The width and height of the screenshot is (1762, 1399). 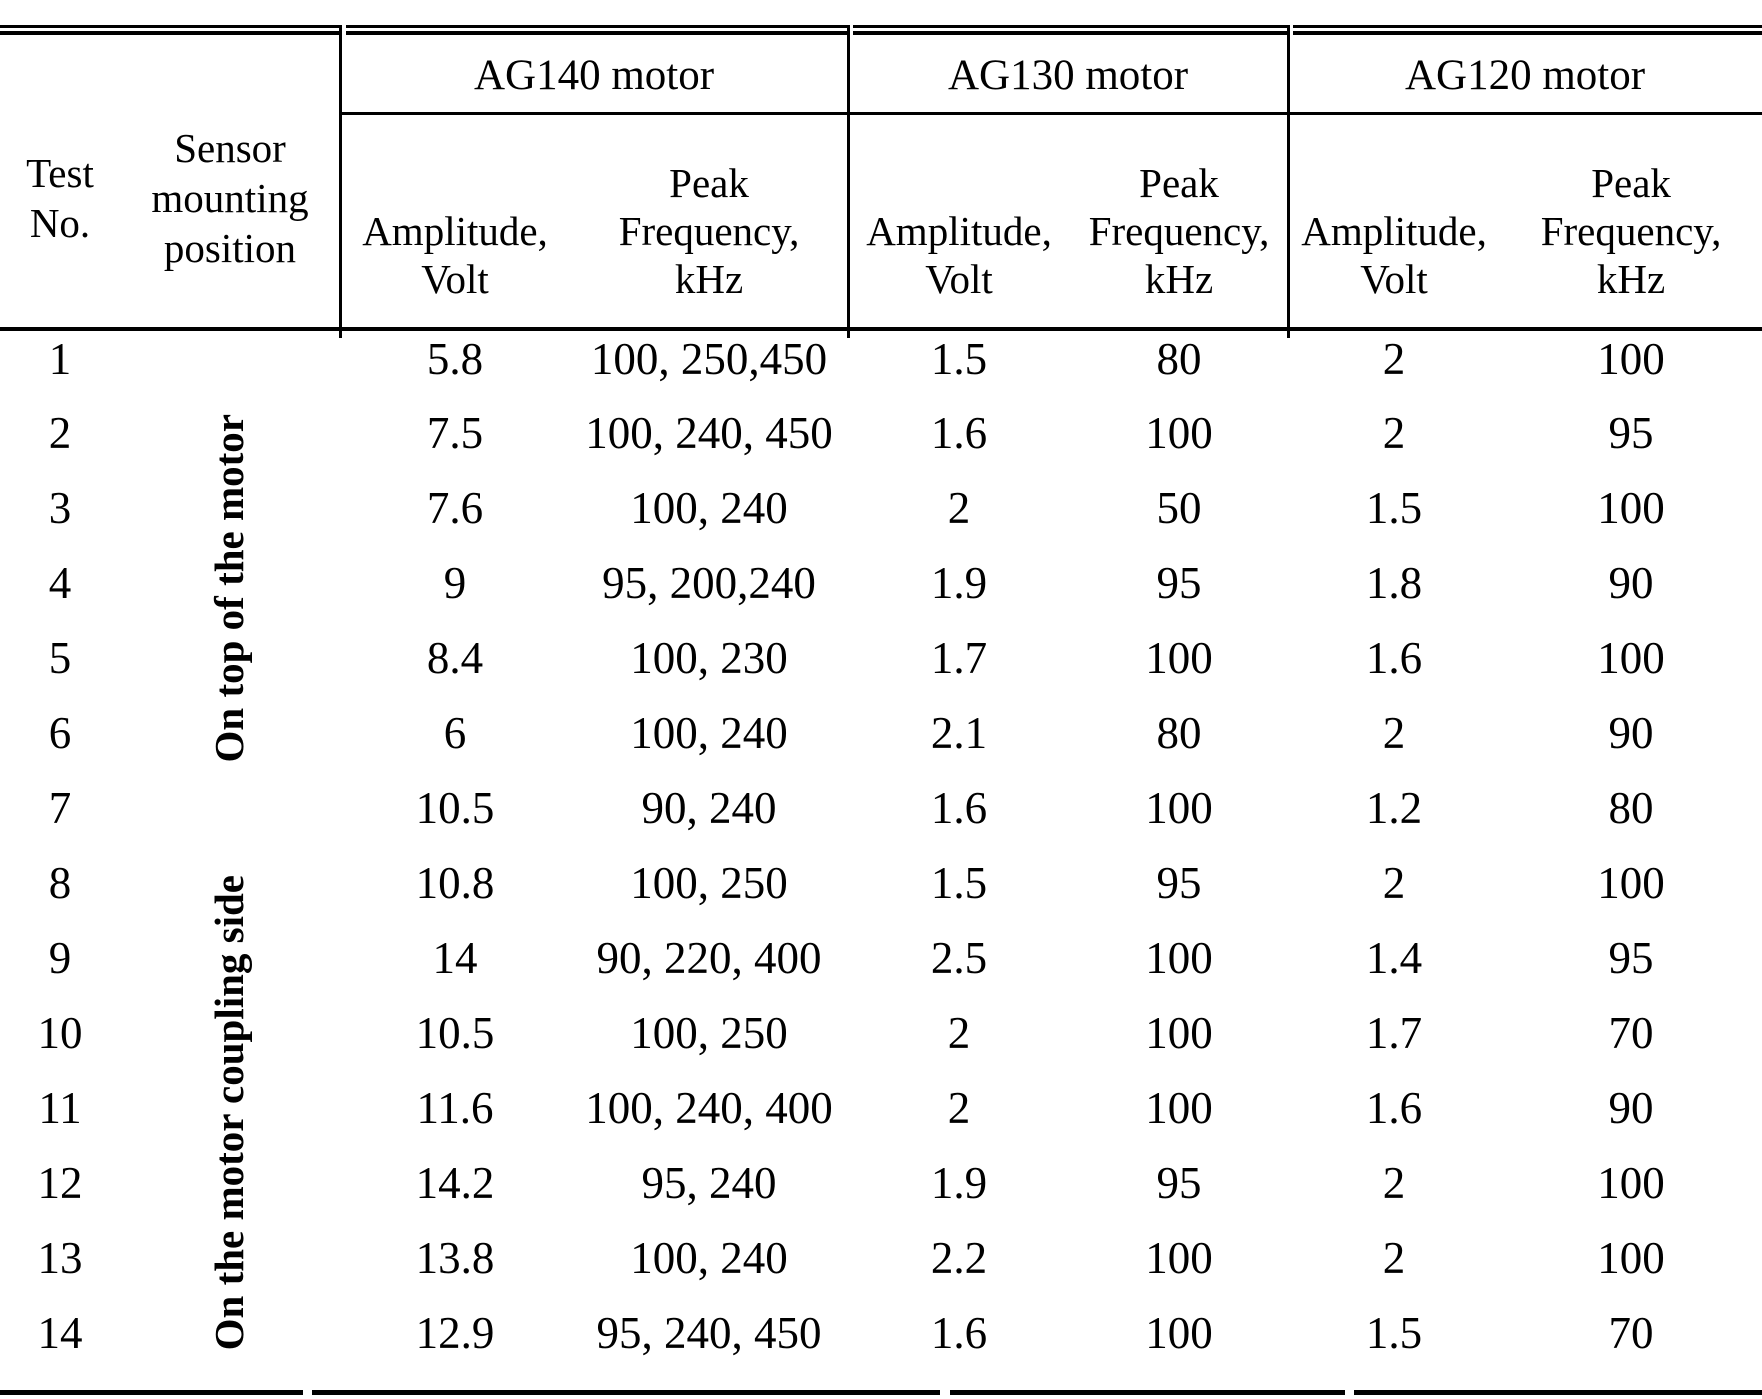 What do you see at coordinates (455, 1108) in the screenshot?
I see `cell-ag140-amplitude: 11.6` at bounding box center [455, 1108].